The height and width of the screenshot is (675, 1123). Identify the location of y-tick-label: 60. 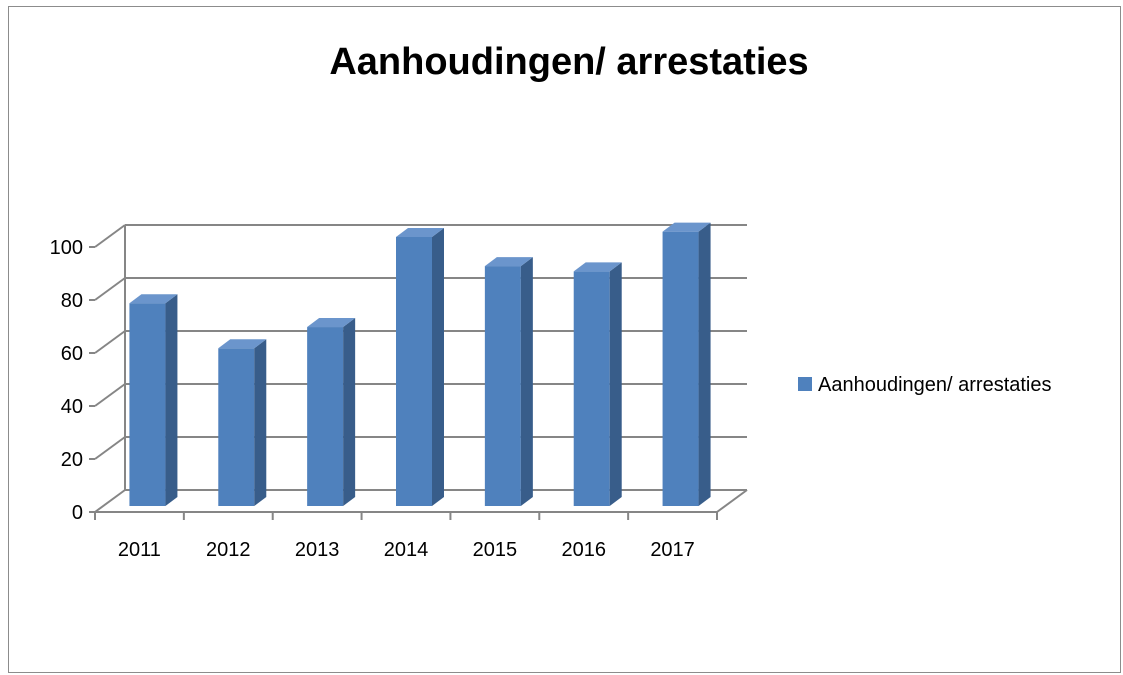
(72, 354).